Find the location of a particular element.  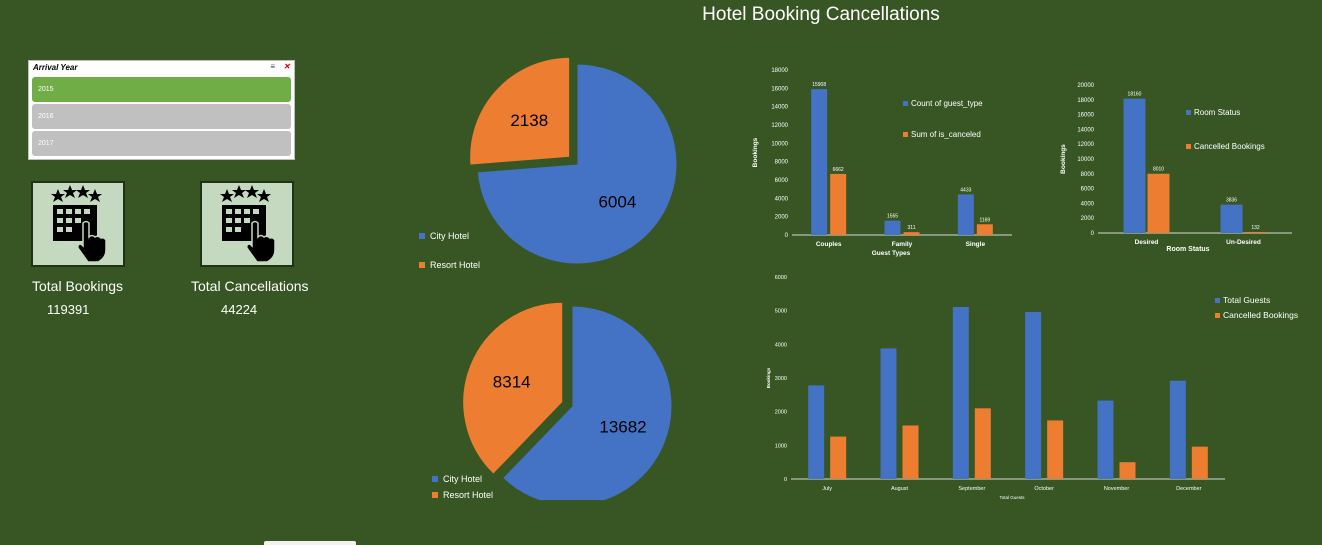

y-tick-label: 20000 is located at coordinates (1085, 86).